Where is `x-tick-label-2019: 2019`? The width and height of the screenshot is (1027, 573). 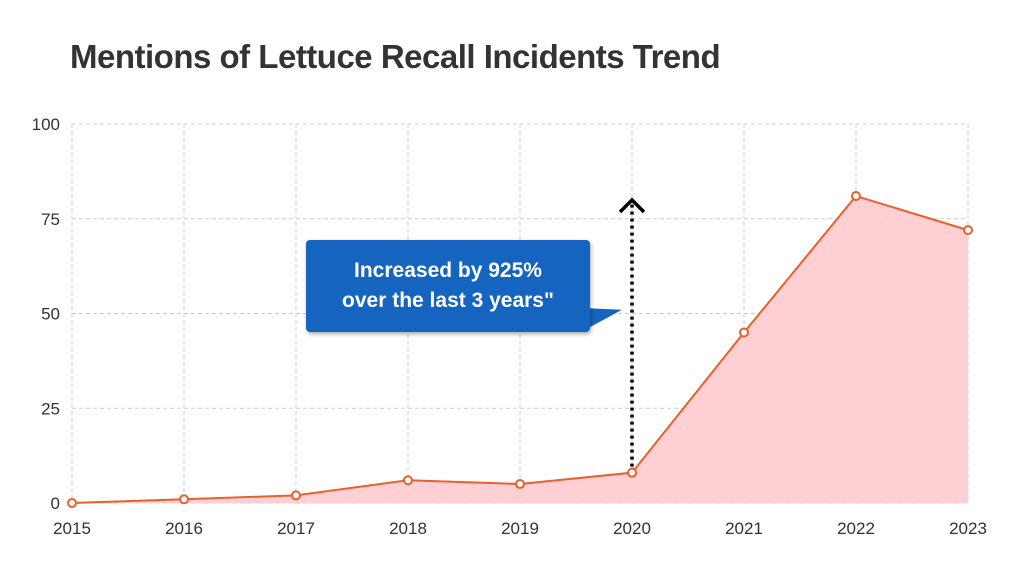 x-tick-label-2019: 2019 is located at coordinates (520, 528).